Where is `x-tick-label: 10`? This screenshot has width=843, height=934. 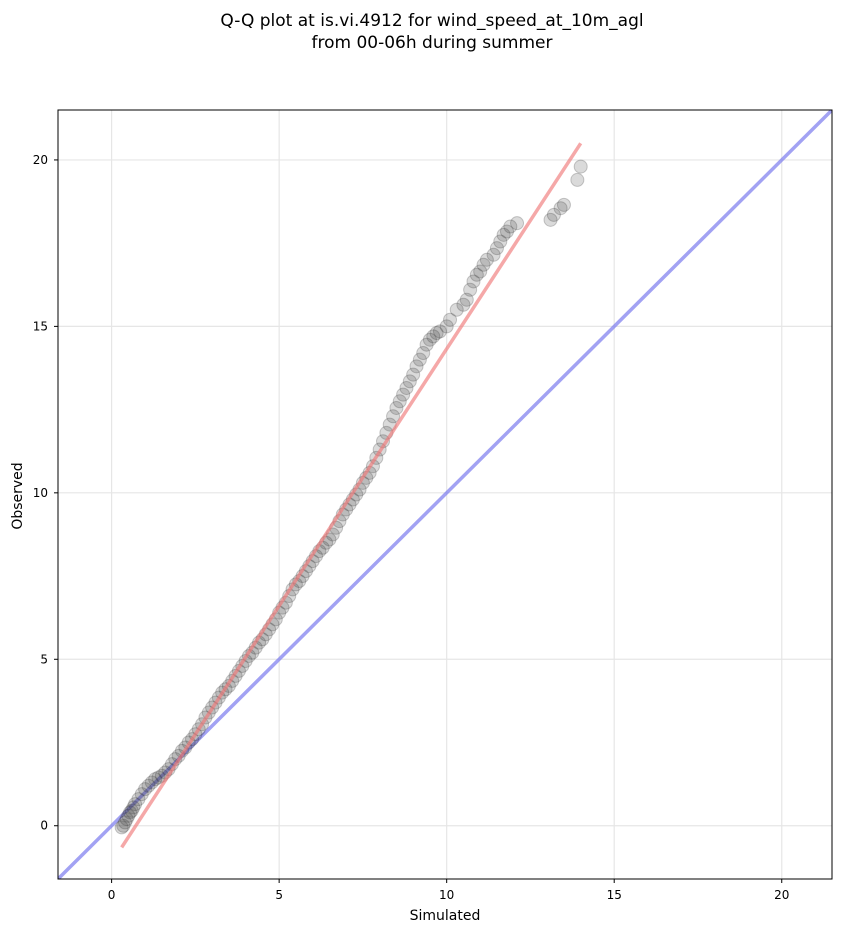 x-tick-label: 10 is located at coordinates (446, 895).